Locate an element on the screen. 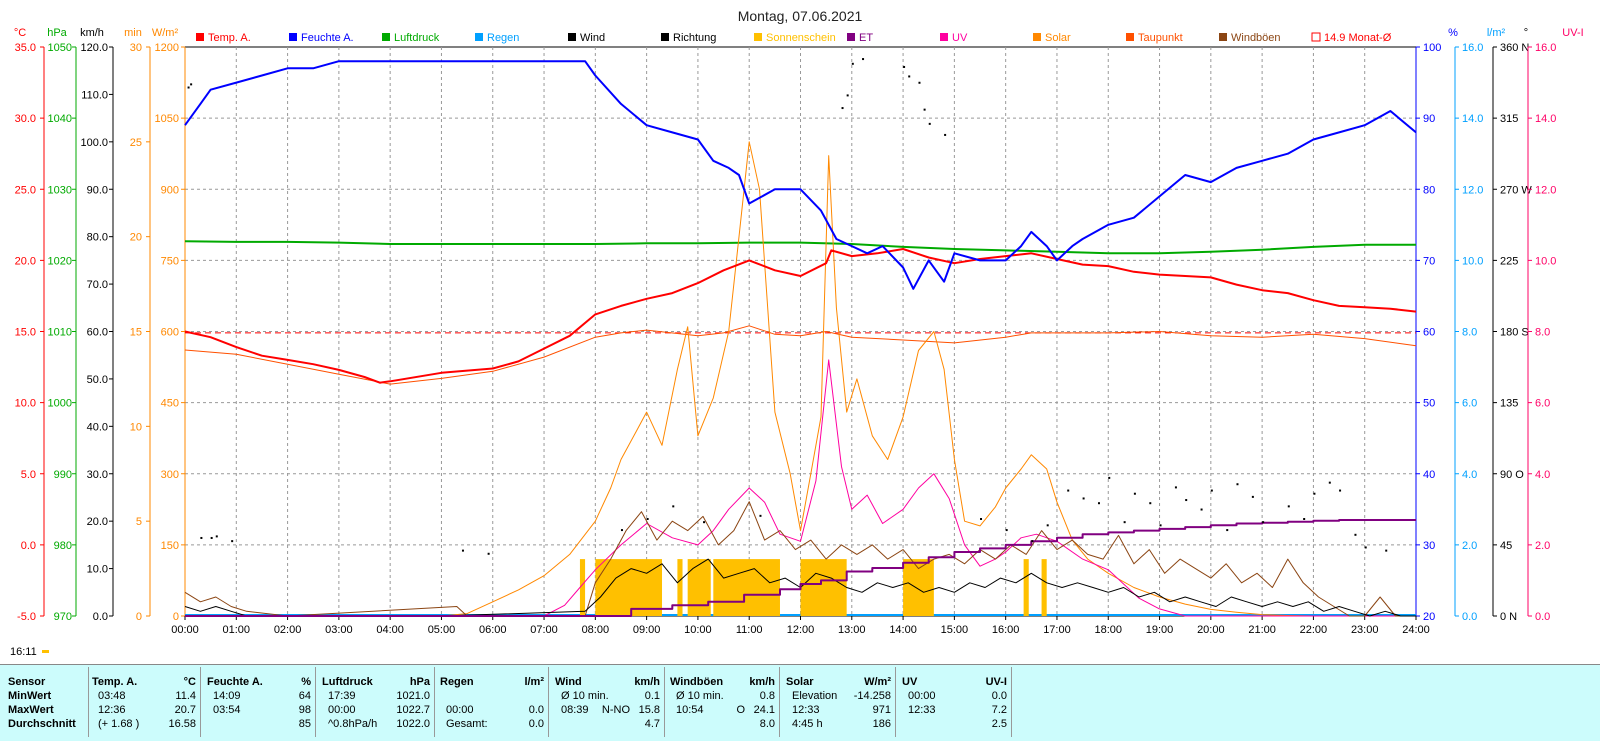 The height and width of the screenshot is (741, 1600). tick-label-uv: 2.0 is located at coordinates (1542, 546).